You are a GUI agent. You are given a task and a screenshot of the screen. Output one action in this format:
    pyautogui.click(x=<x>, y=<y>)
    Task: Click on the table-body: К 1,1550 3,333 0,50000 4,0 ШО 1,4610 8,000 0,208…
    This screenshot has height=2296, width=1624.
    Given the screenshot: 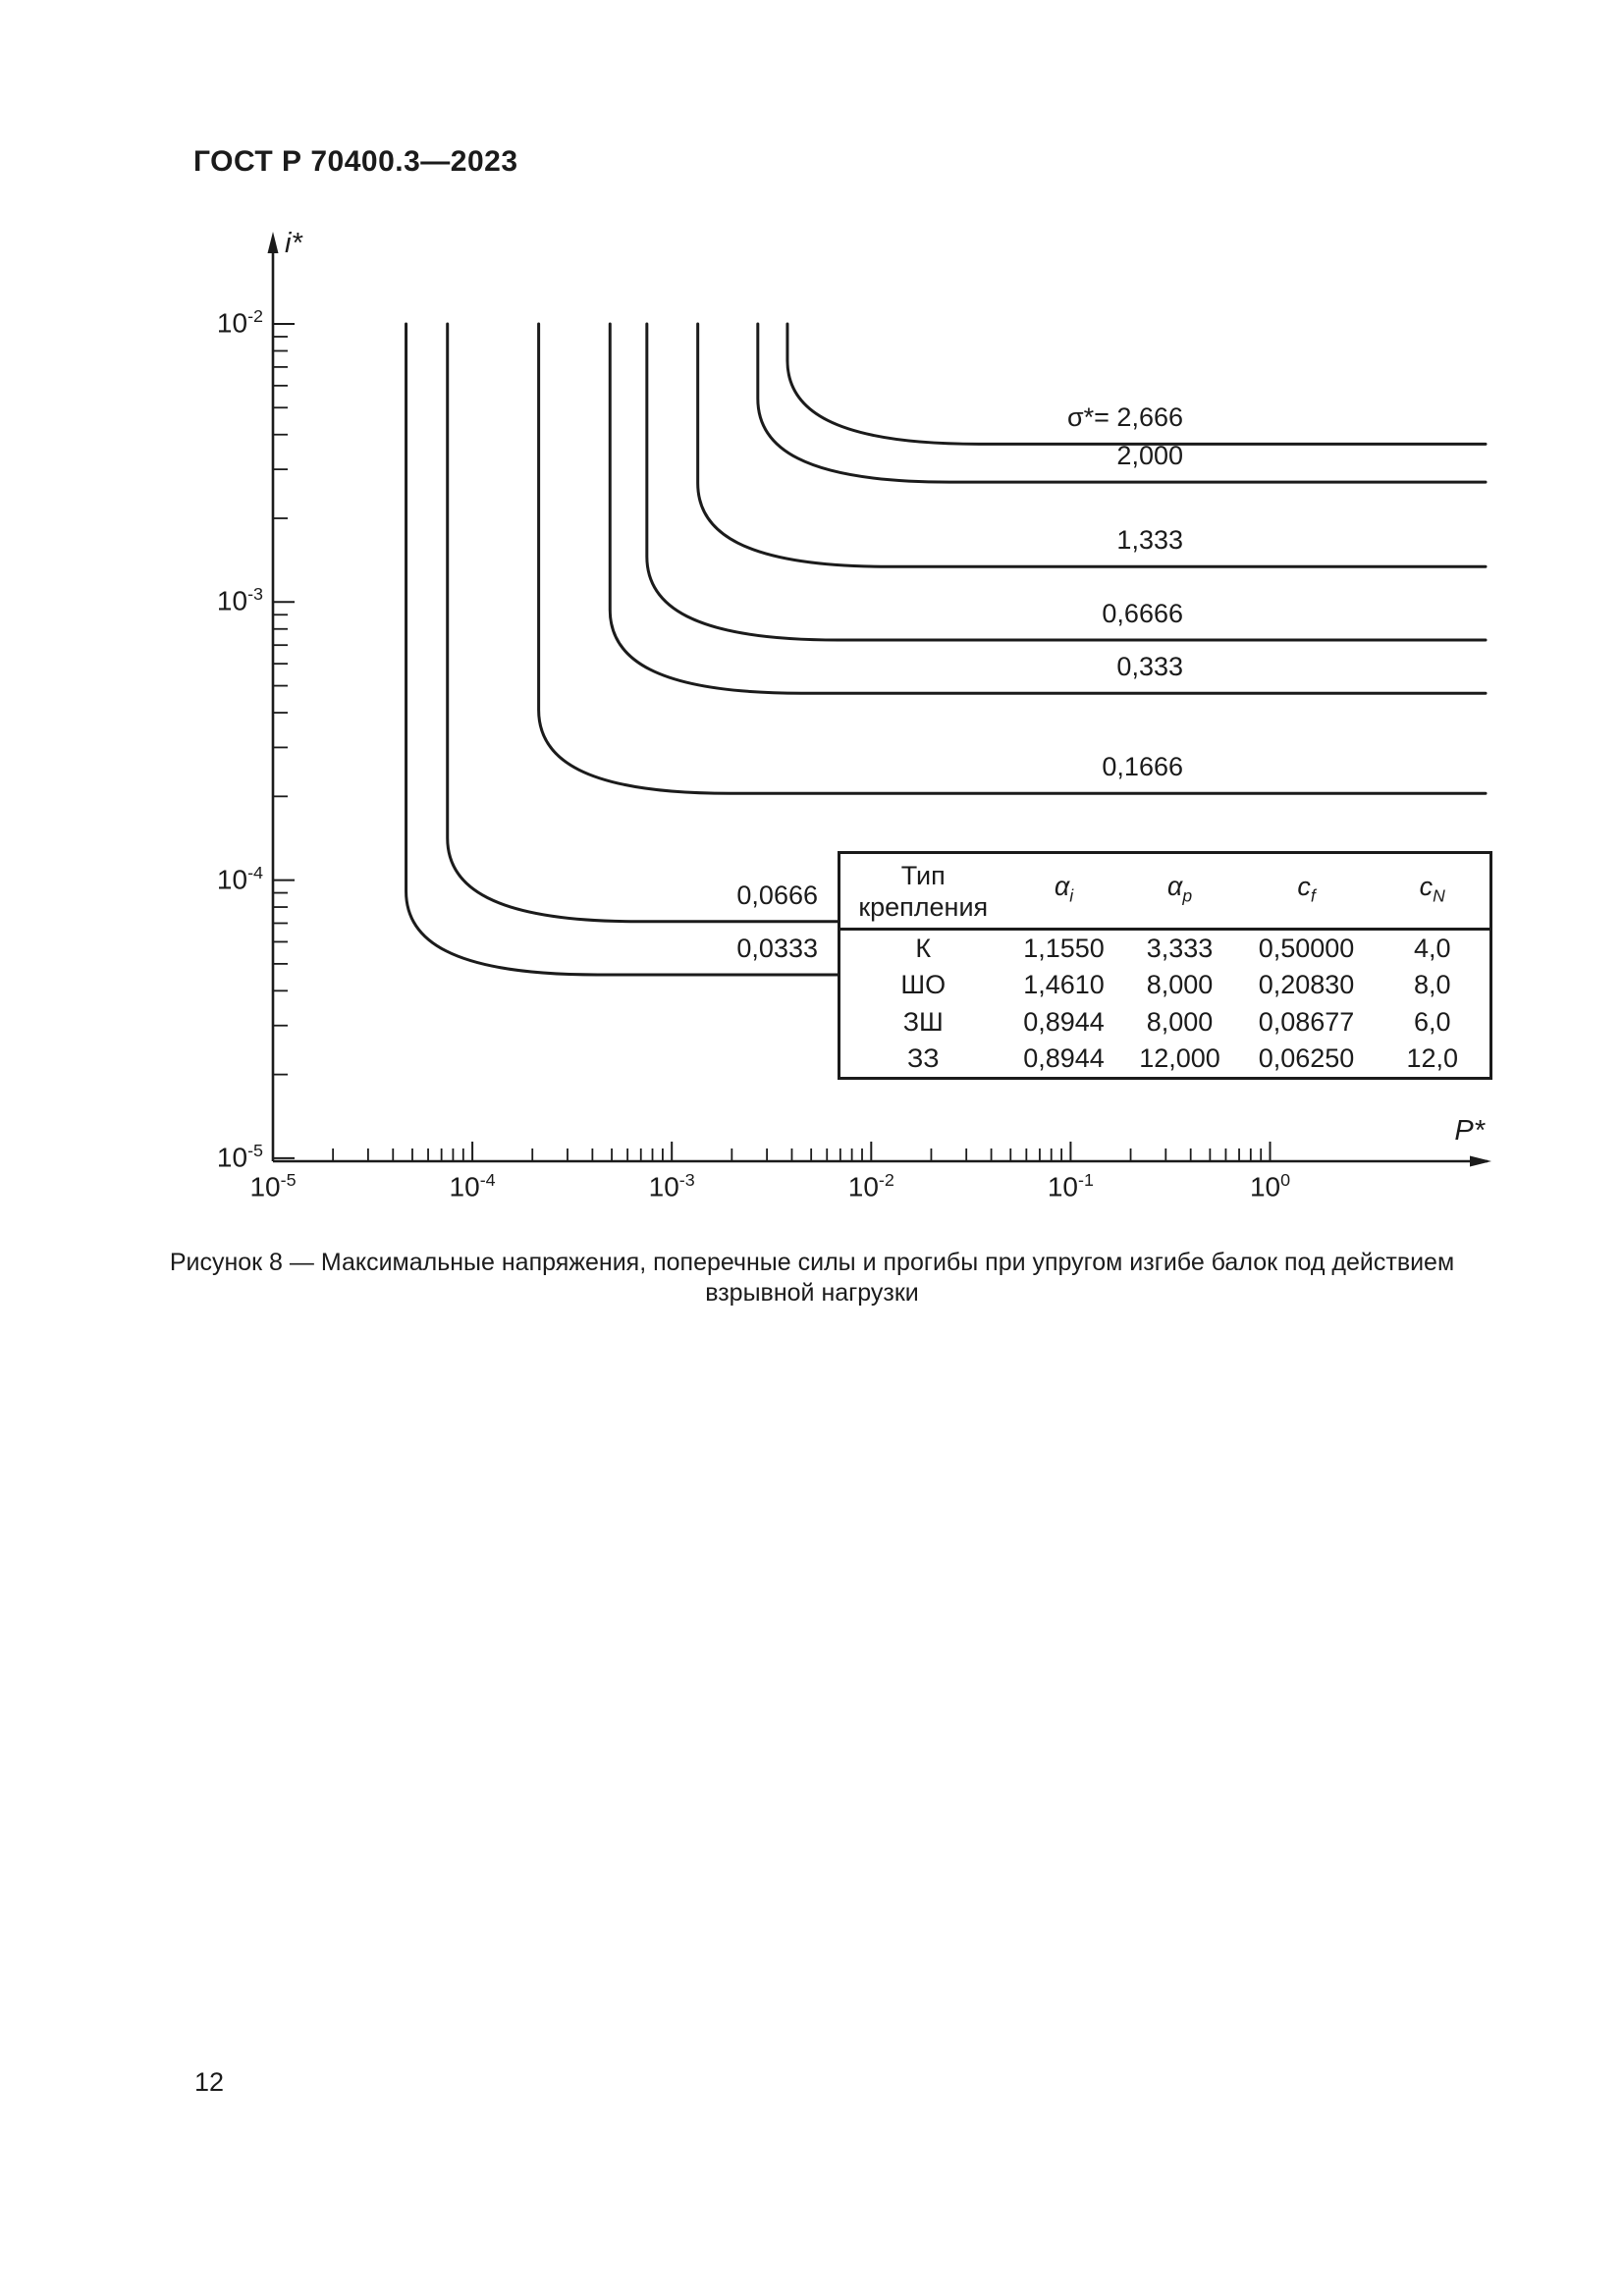 What is the action you would take?
    pyautogui.click(x=1165, y=1005)
    